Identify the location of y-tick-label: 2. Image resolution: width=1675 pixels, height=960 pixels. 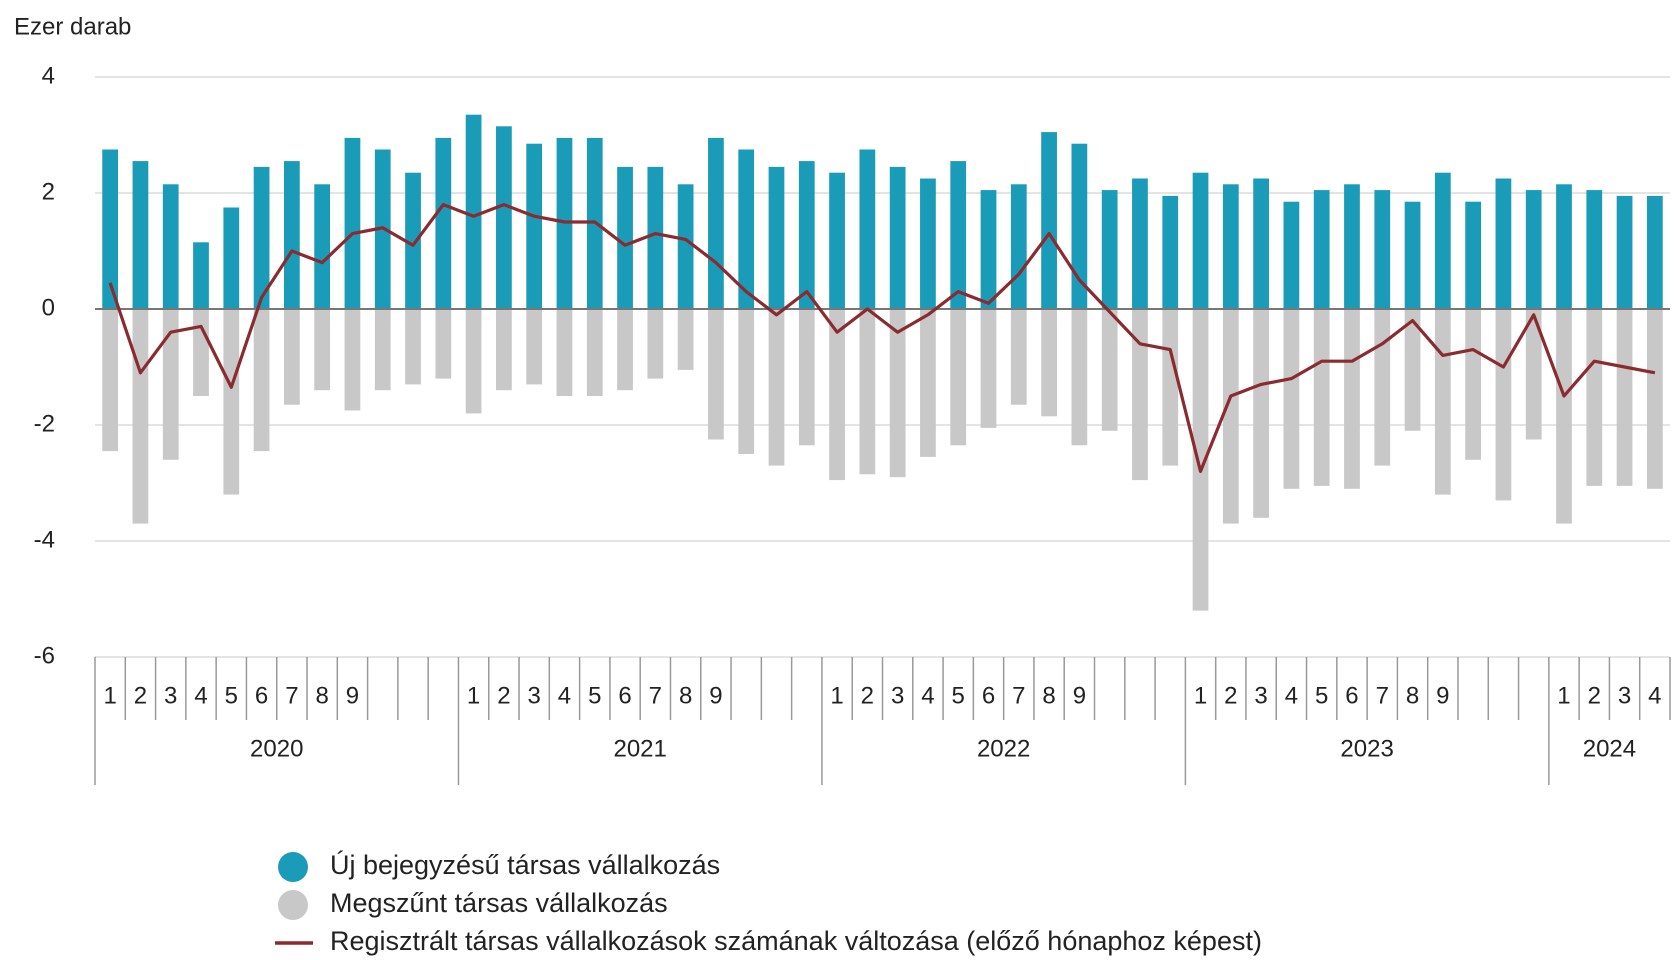
(48, 191).